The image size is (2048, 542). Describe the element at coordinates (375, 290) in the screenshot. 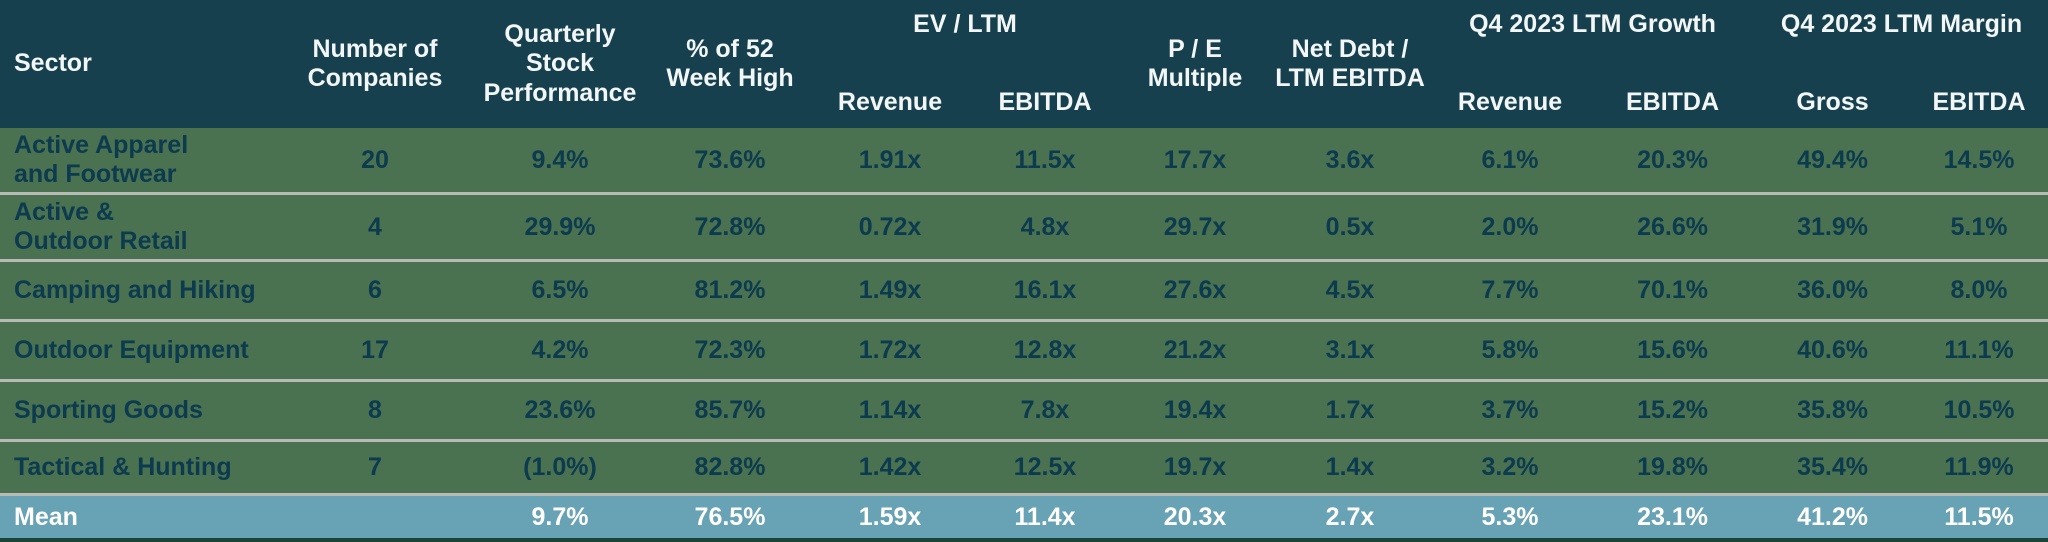

I see `value-cell: 6` at that location.